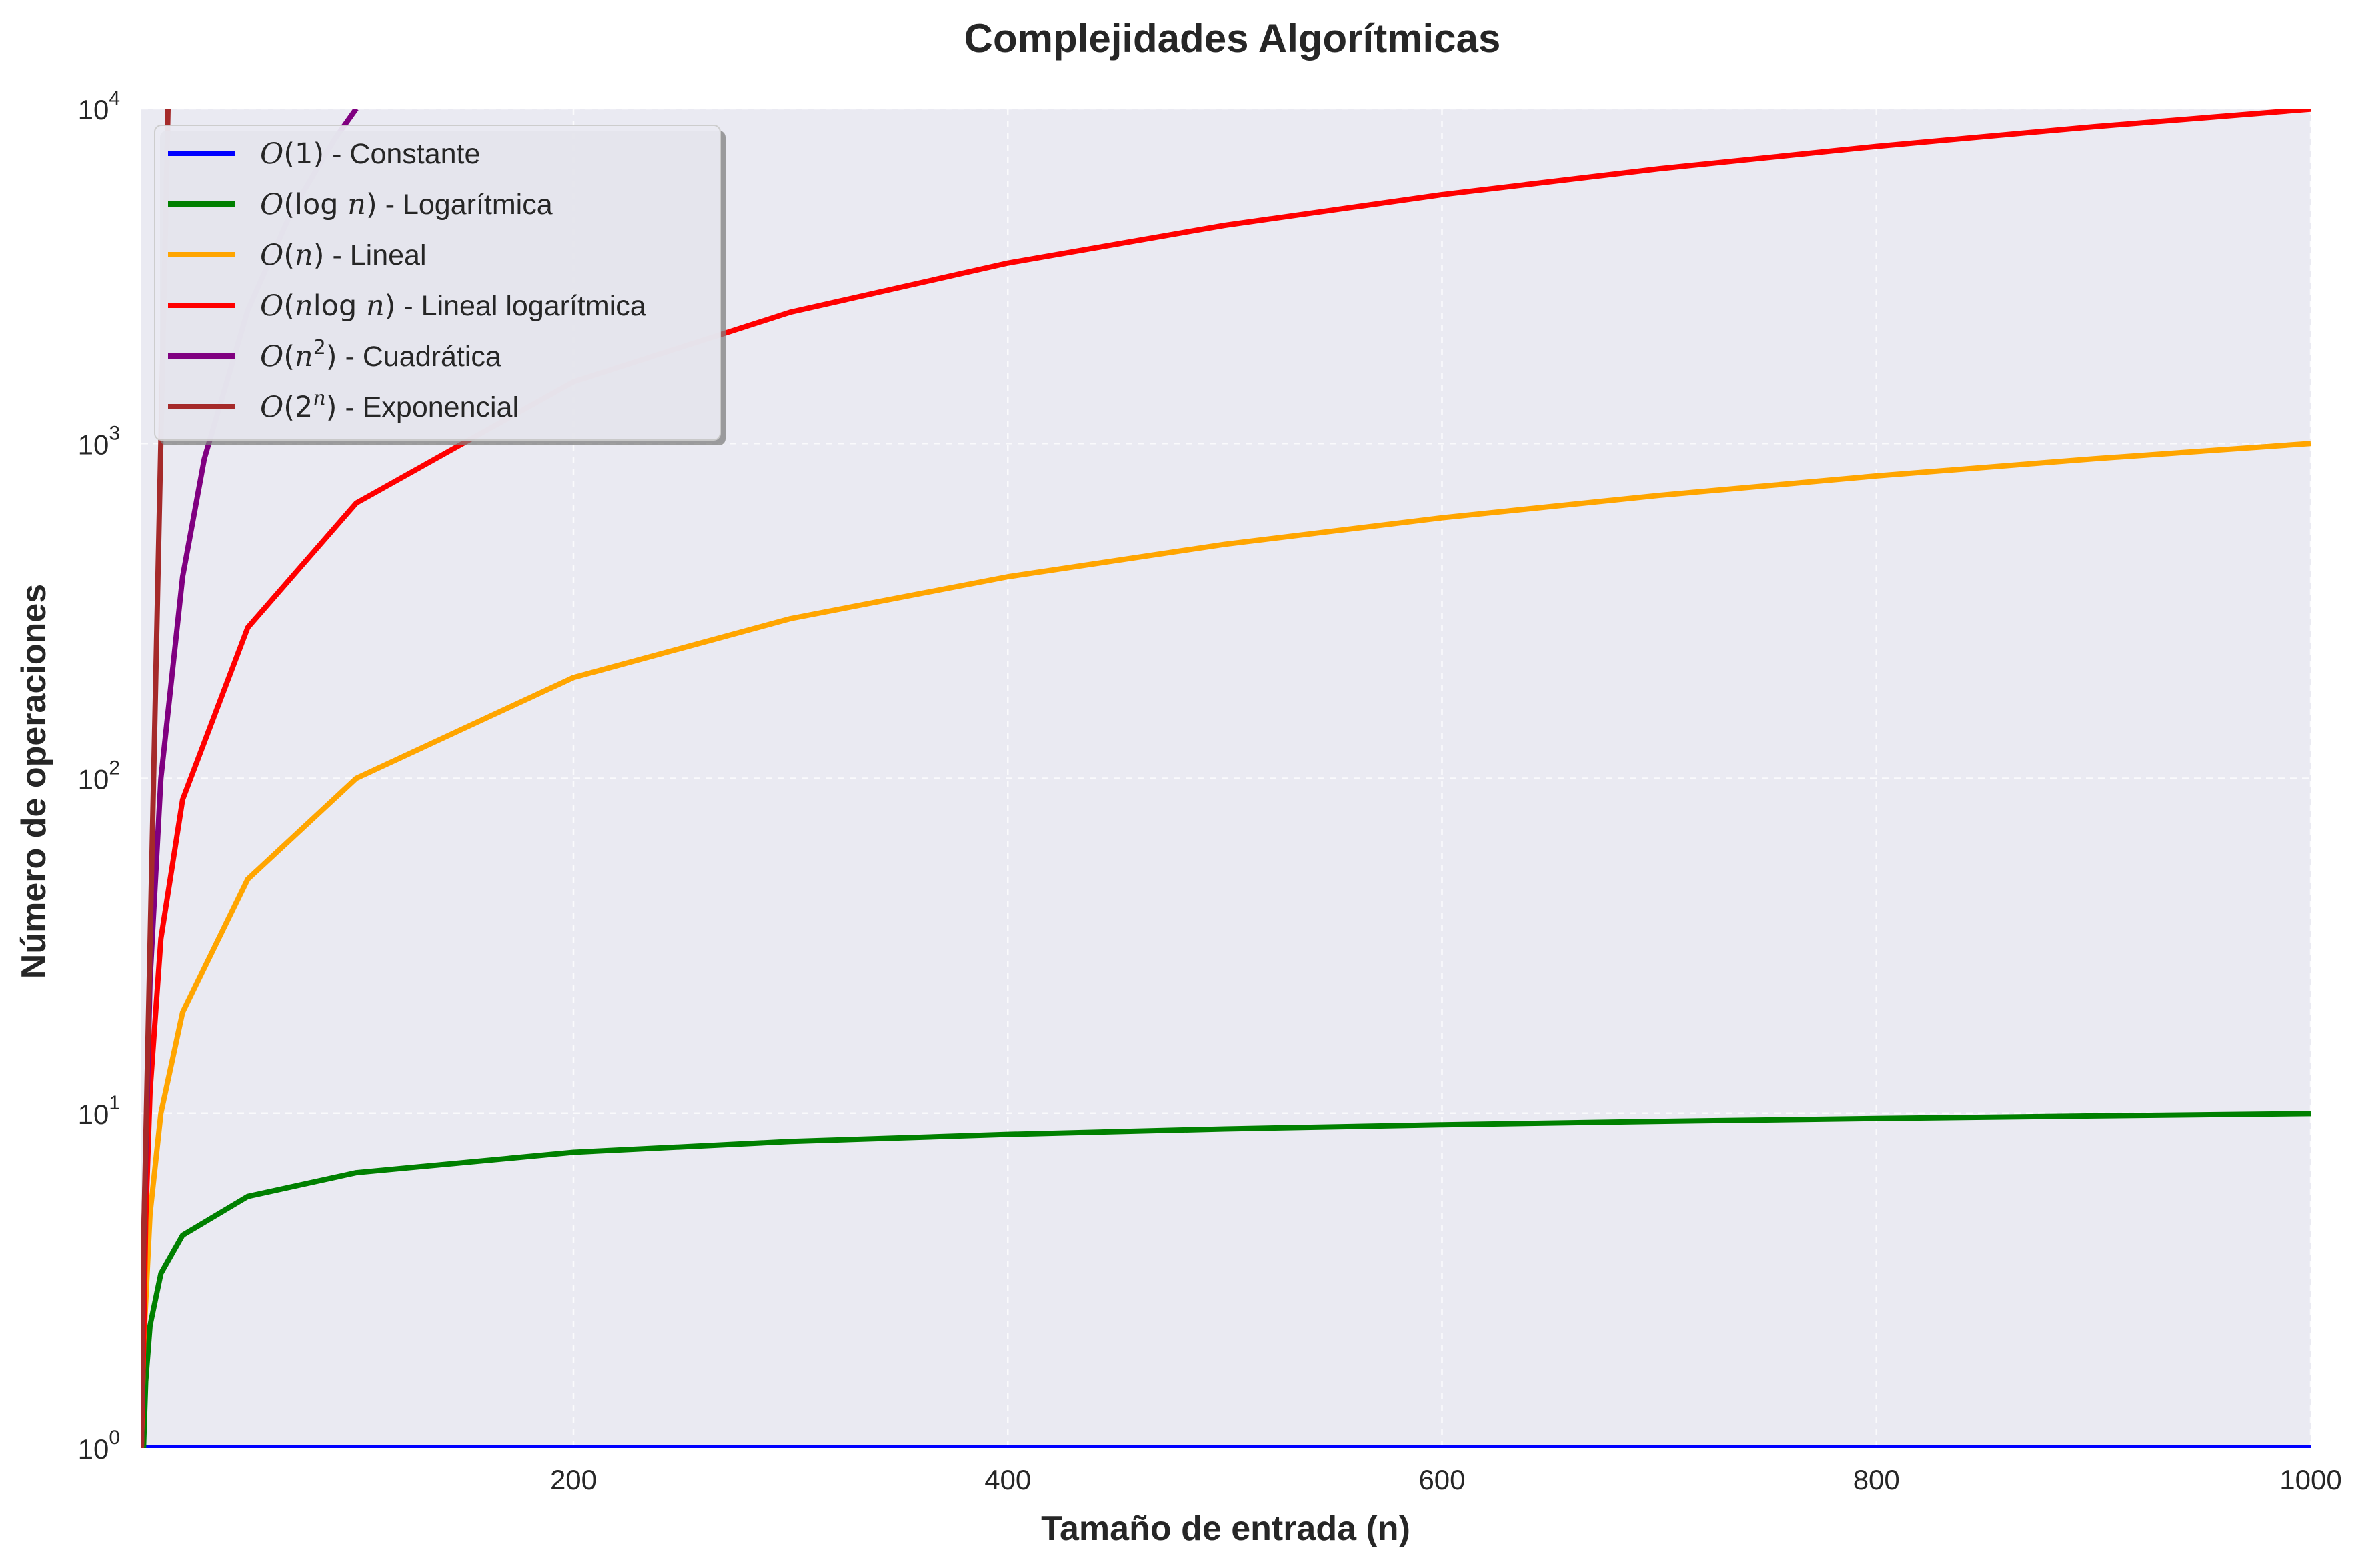 Image resolution: width=2368 pixels, height=1568 pixels. I want to click on x-tick-labels: 200 400 600 800 1000, so click(1446, 1479).